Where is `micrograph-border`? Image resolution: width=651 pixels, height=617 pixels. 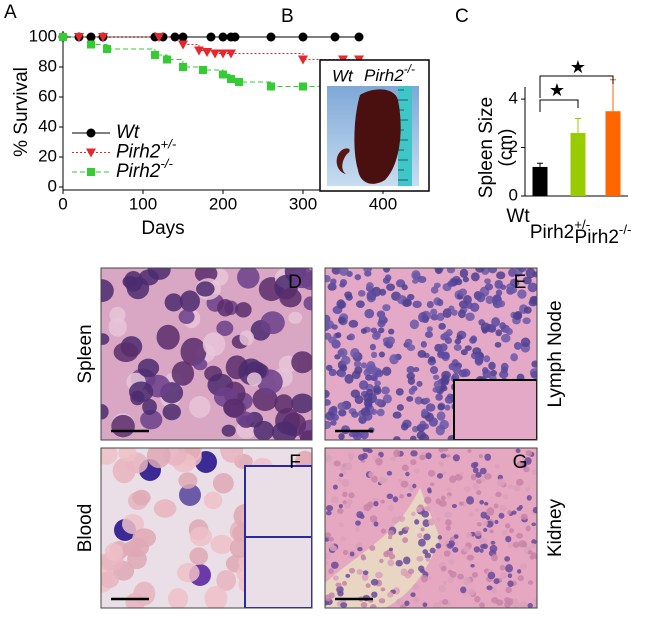
micrograph-border is located at coordinates (206, 354).